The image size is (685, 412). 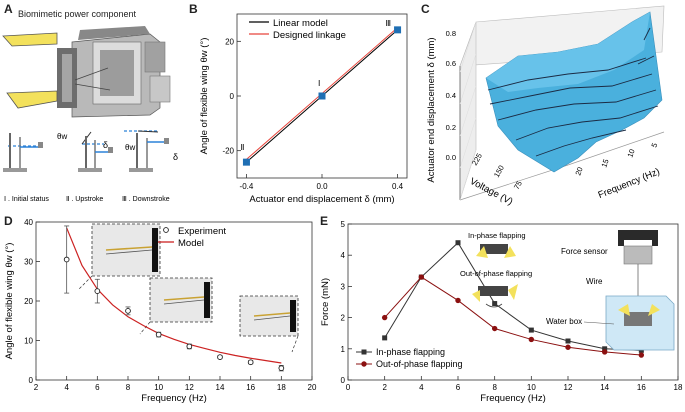 I want to click on y-tick-label: 3, so click(x=343, y=286).